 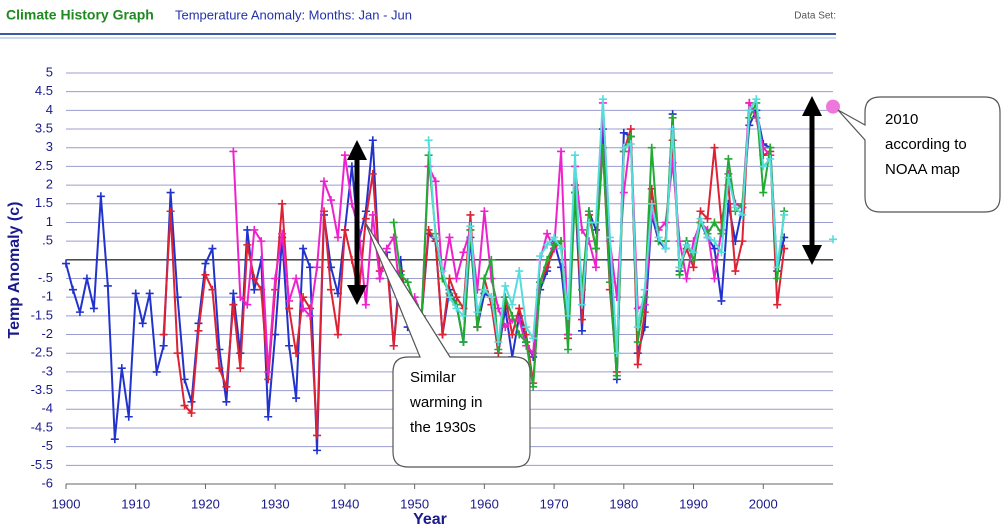 What do you see at coordinates (447, 344) in the screenshot?
I see `callout-box` at bounding box center [447, 344].